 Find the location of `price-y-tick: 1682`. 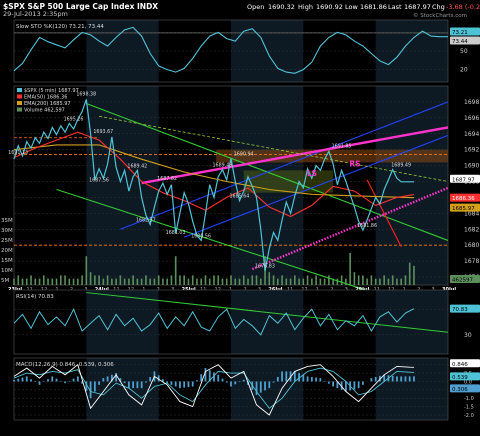

price-y-tick: 1682 is located at coordinates (471, 229).